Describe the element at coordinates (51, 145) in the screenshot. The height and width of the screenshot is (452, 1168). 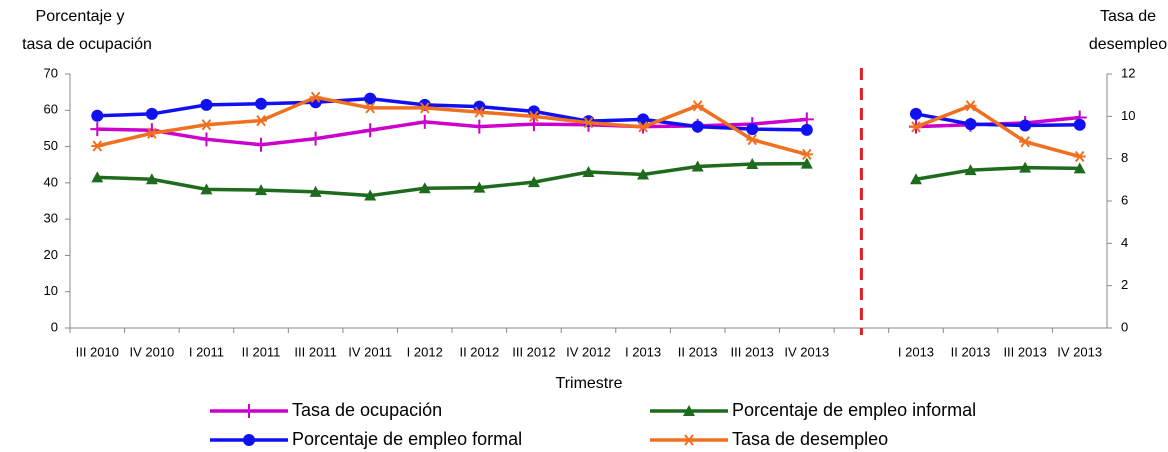
I see `y-tick-label: 50` at that location.